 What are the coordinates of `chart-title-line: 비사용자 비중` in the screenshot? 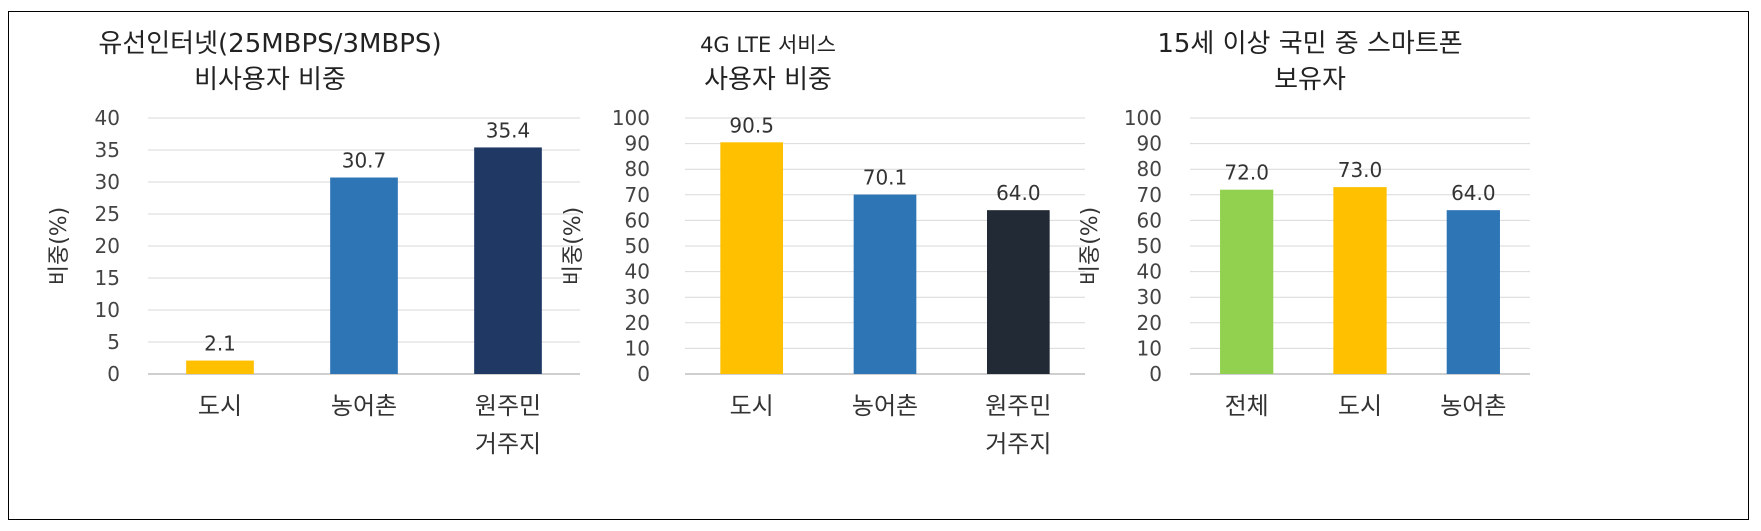 It's located at (270, 80).